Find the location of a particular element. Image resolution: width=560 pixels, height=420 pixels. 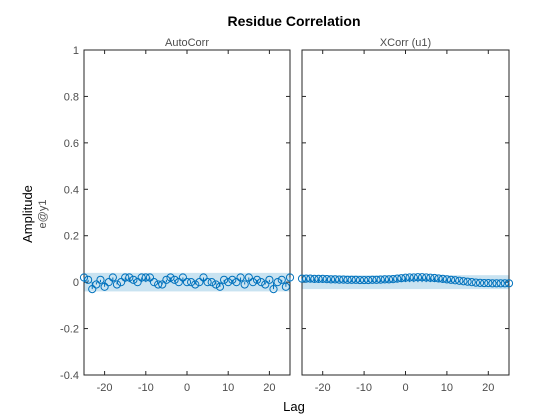

y-tick-label: -0.2 is located at coordinates (69, 330).